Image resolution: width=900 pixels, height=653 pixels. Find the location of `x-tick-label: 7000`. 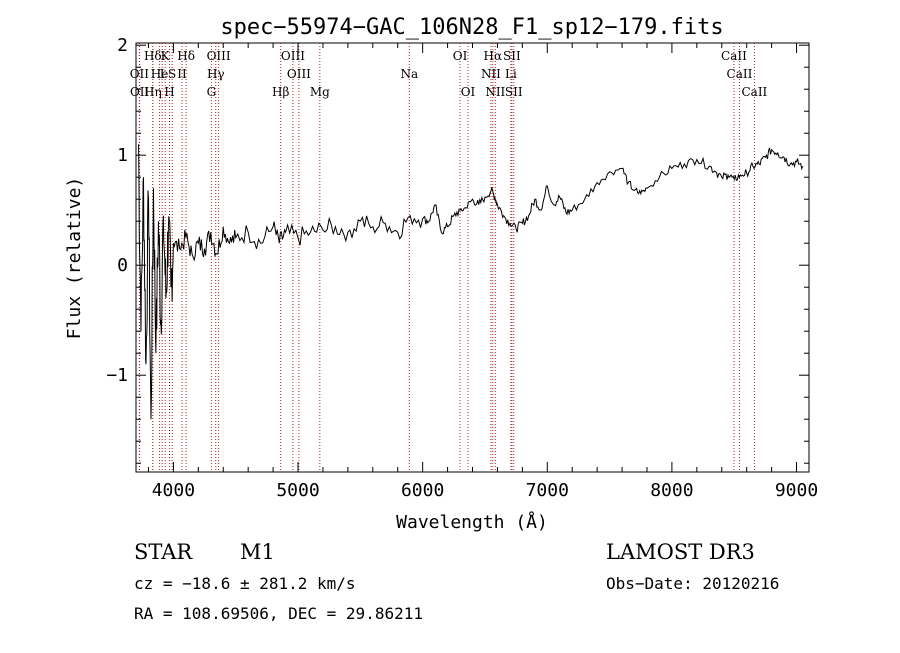

x-tick-label: 7000 is located at coordinates (547, 490).